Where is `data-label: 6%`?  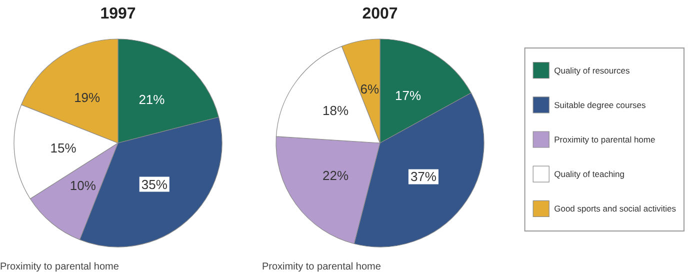 data-label: 6% is located at coordinates (370, 88).